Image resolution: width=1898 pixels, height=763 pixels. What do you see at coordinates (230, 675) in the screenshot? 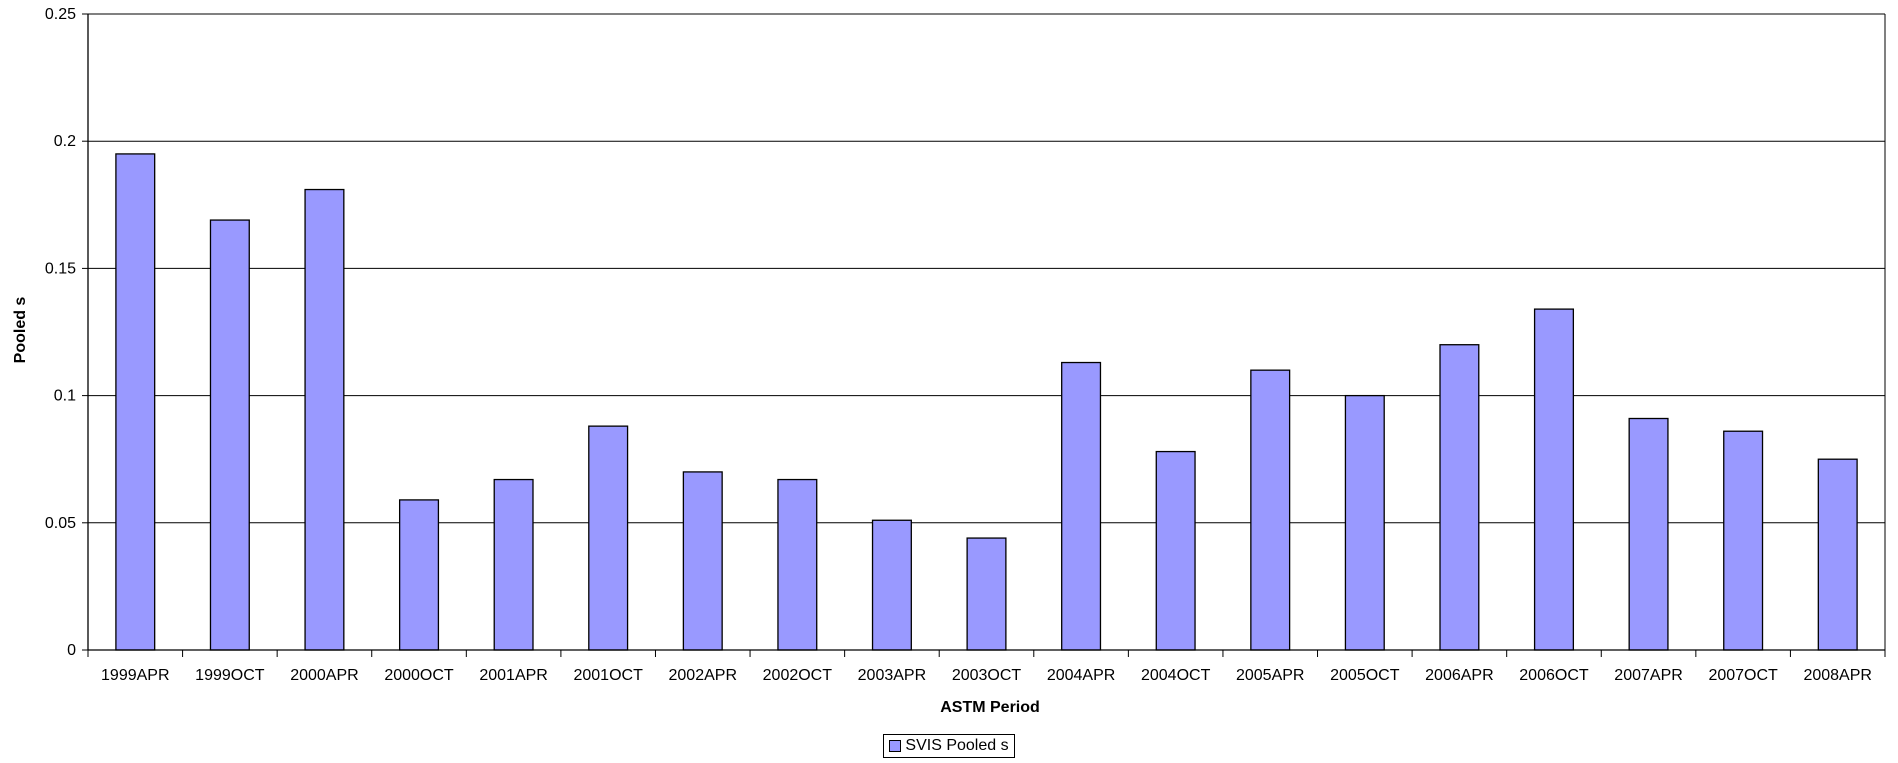
I see `x-tick-label: 1999OCT` at bounding box center [230, 675].